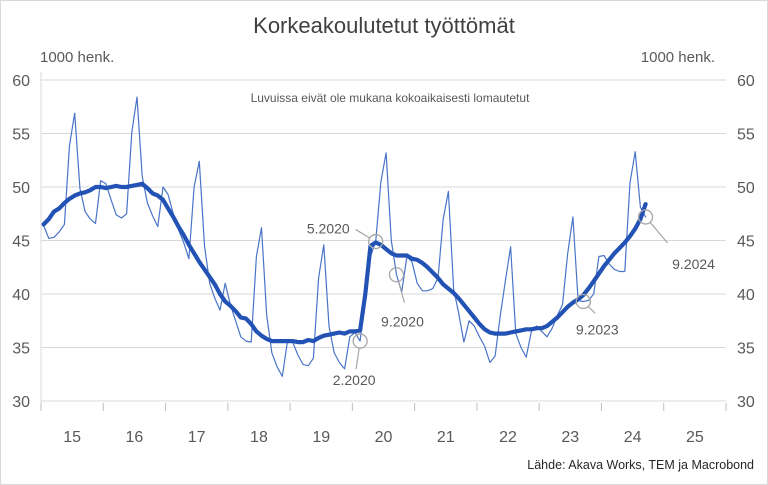 The height and width of the screenshot is (485, 768). I want to click on y-tick-label-left: 60, so click(21, 81).